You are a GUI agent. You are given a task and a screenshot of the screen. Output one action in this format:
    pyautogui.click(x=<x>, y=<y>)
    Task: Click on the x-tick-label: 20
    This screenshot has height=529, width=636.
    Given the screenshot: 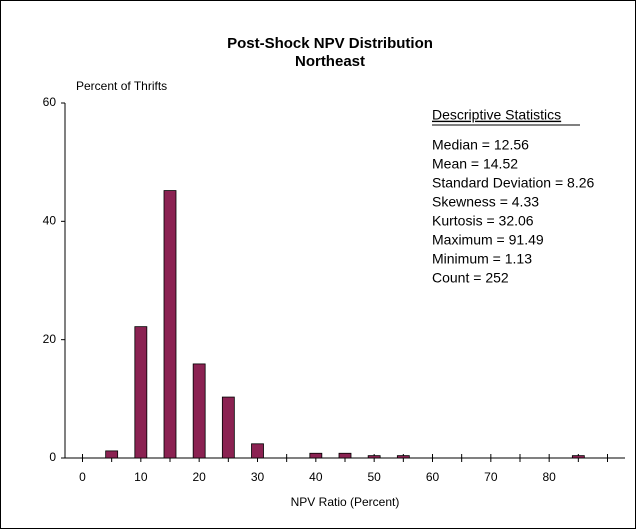 What is the action you would take?
    pyautogui.click(x=199, y=477)
    